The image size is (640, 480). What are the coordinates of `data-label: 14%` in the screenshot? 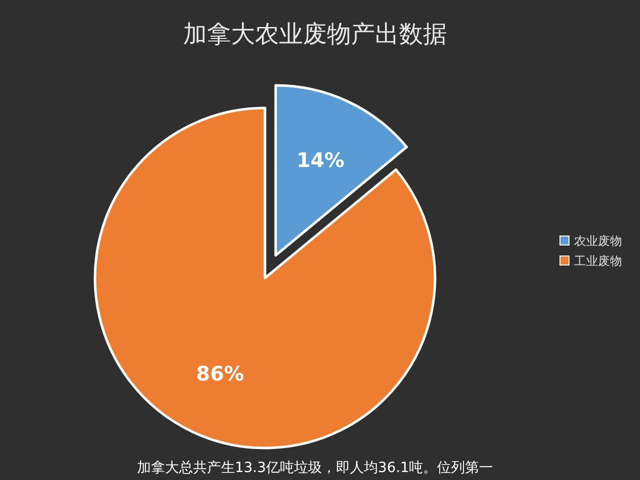 It's located at (320, 160).